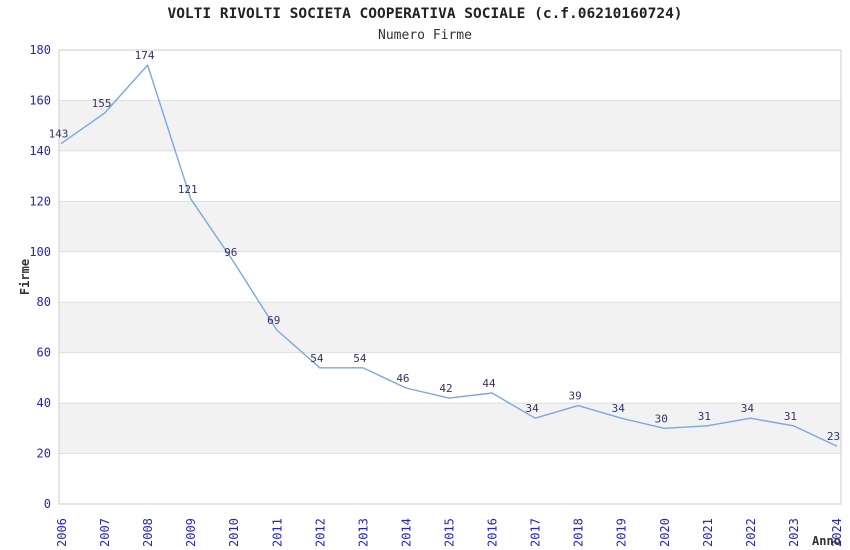 The width and height of the screenshot is (850, 550). What do you see at coordinates (277, 532) in the screenshot?
I see `x-tick-label: 2011` at bounding box center [277, 532].